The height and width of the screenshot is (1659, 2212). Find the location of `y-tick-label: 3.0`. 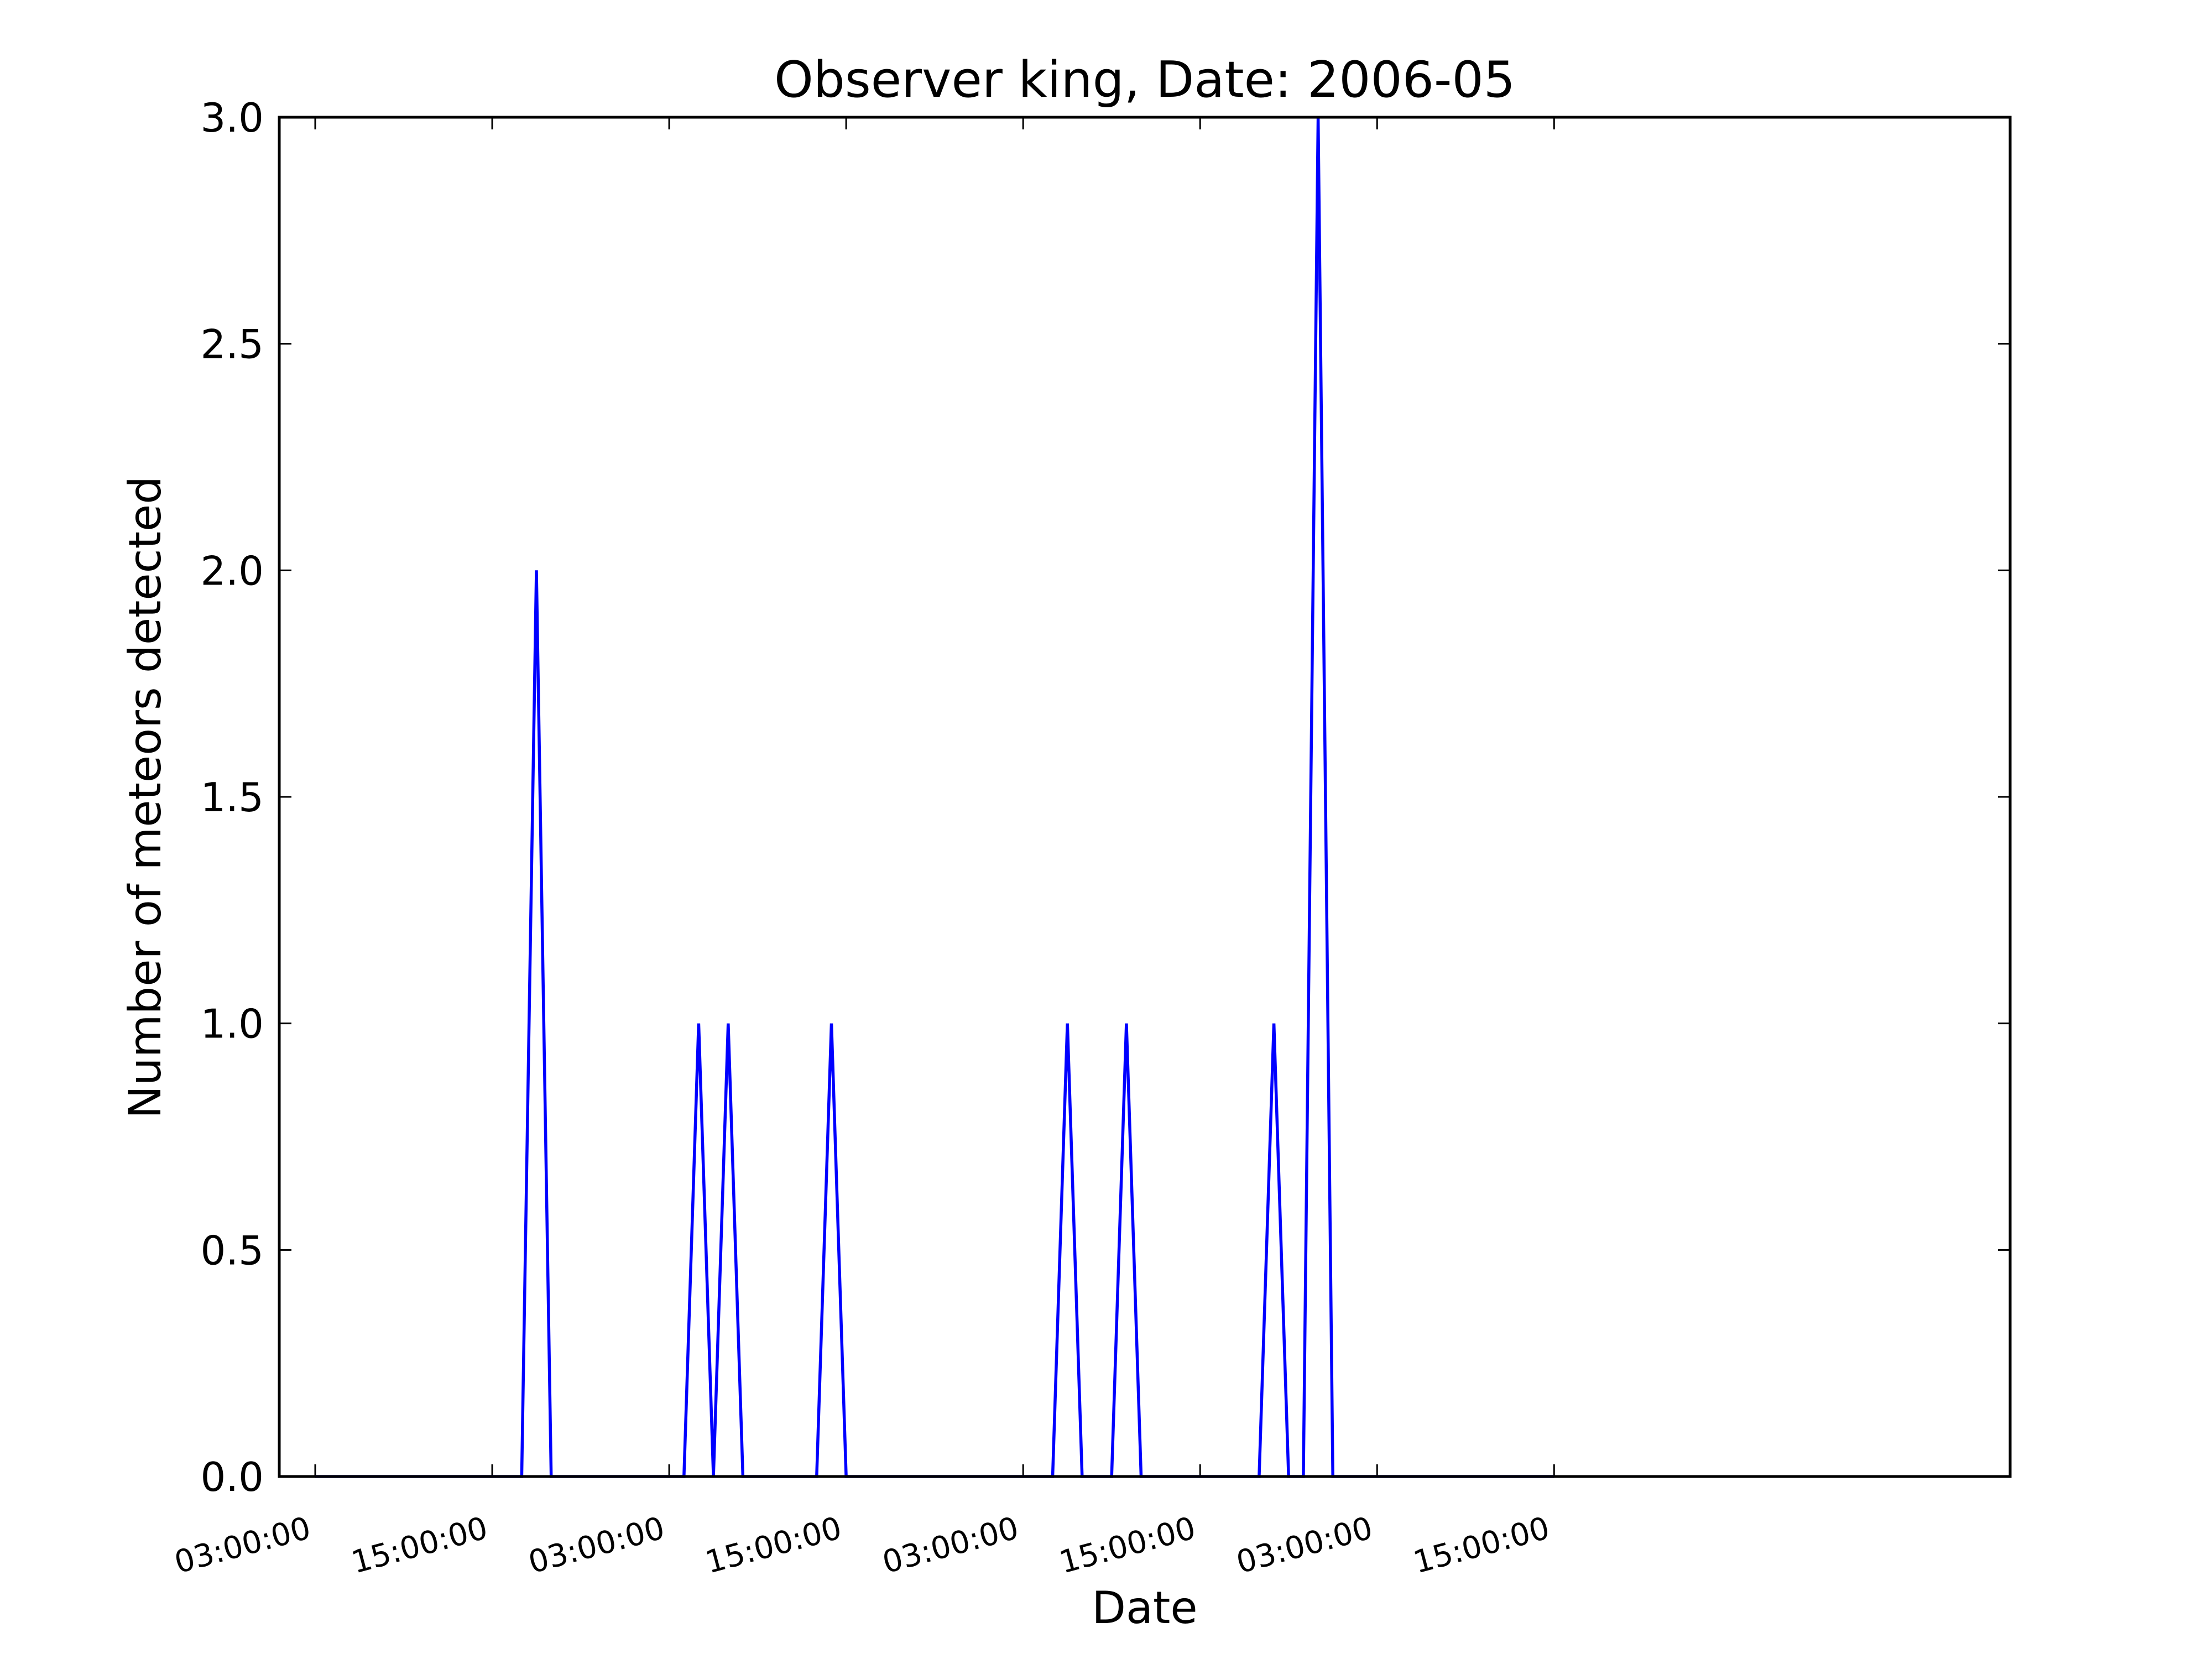

y-tick-label: 3.0 is located at coordinates (232, 118).